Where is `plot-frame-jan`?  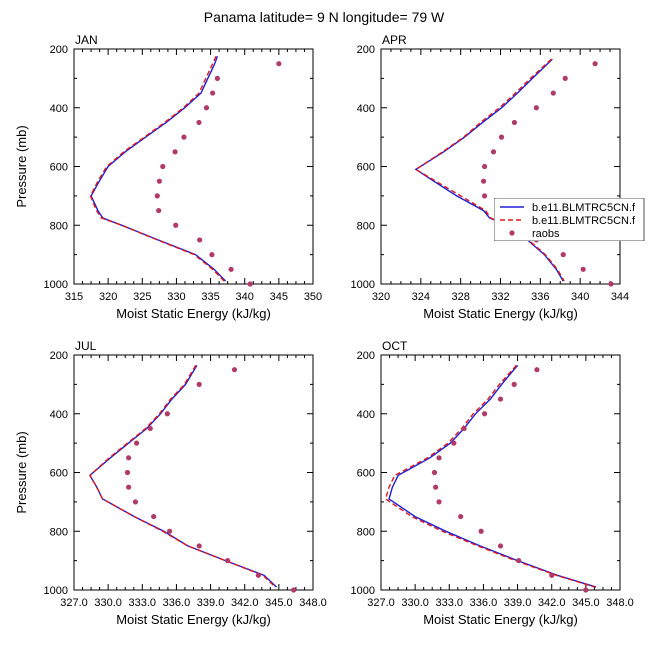 plot-frame-jan is located at coordinates (193, 166).